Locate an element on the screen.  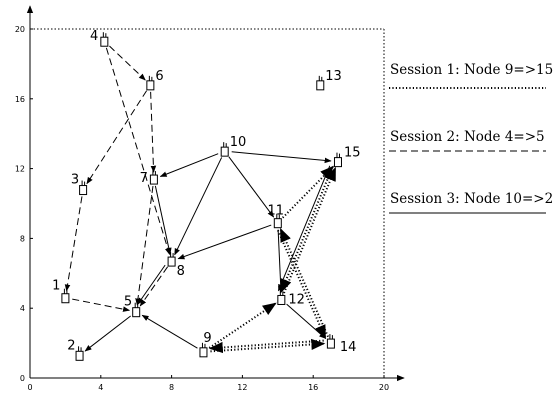
node-14: 14 is located at coordinates (341, 344).